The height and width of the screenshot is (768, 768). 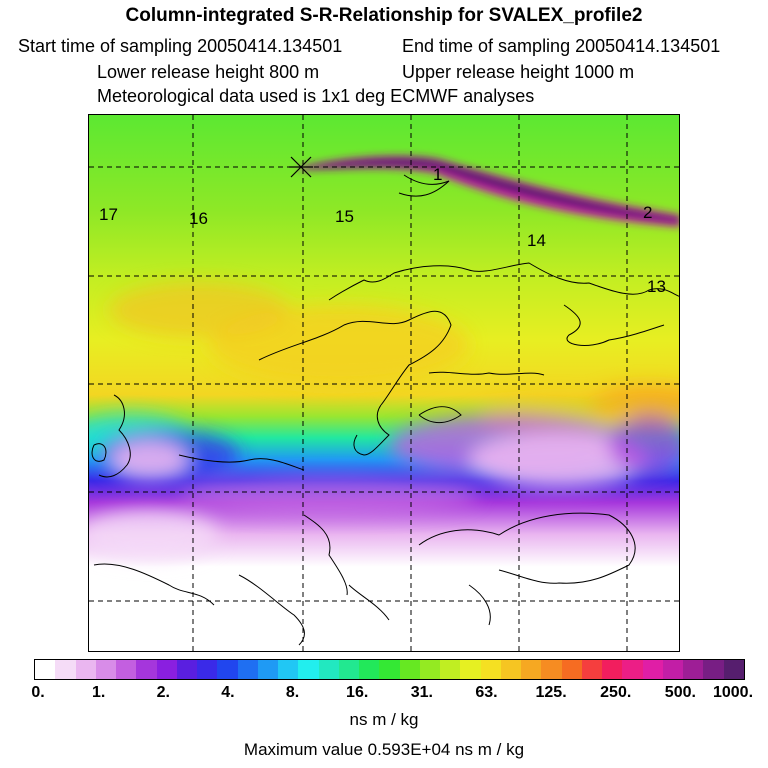 What do you see at coordinates (648, 212) in the screenshot?
I see `hour-label-2: 2` at bounding box center [648, 212].